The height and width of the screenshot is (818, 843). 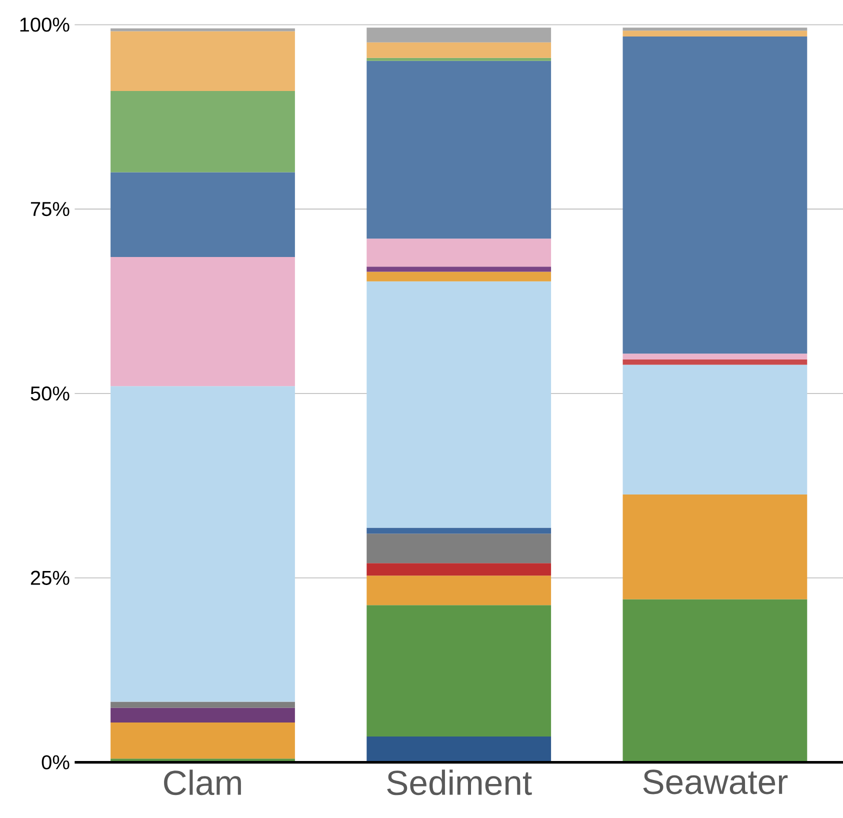 I want to click on y-tick-label: 75%, so click(x=50, y=209).